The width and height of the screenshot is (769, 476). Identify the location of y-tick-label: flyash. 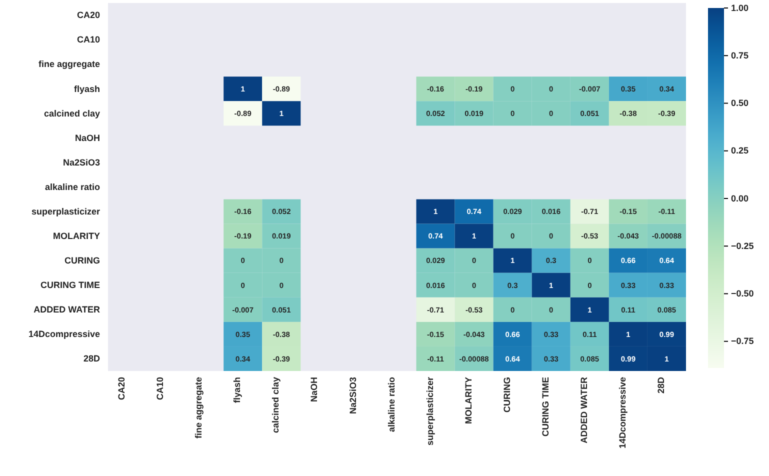
(87, 89).